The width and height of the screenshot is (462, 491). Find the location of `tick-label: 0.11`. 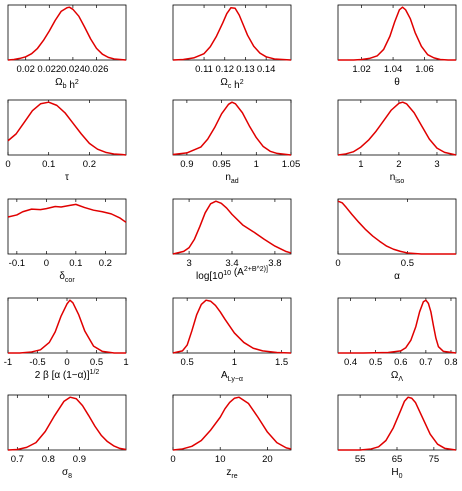

tick-label: 0.11 is located at coordinates (204, 69).